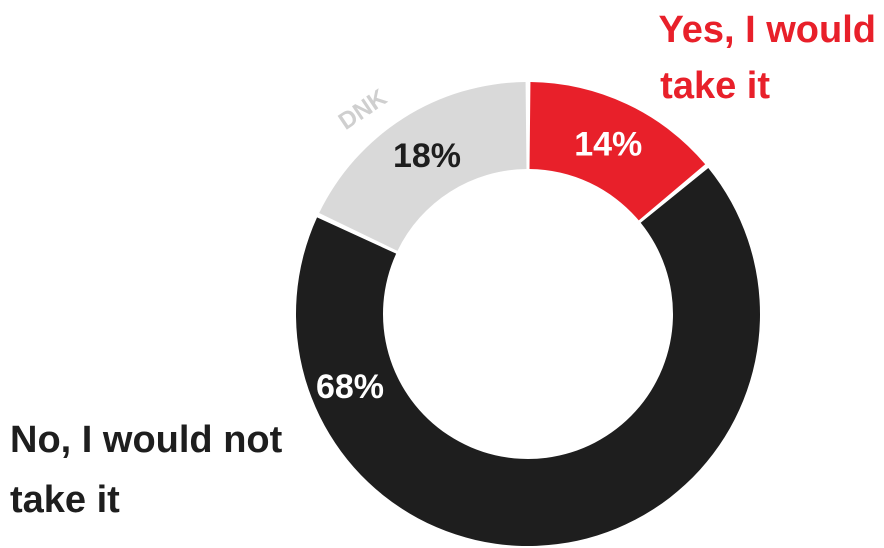  I want to click on donut-slice-yes, so click(617, 151).